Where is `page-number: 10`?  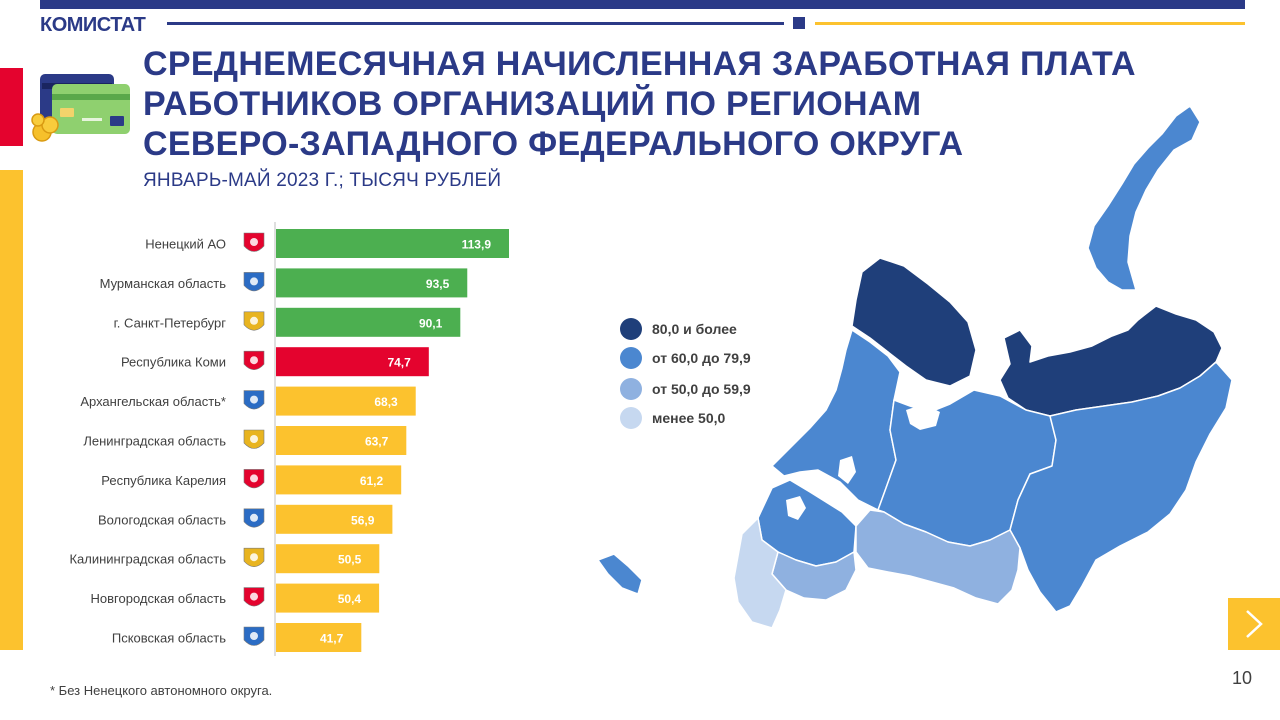 page-number: 10 is located at coordinates (1242, 678).